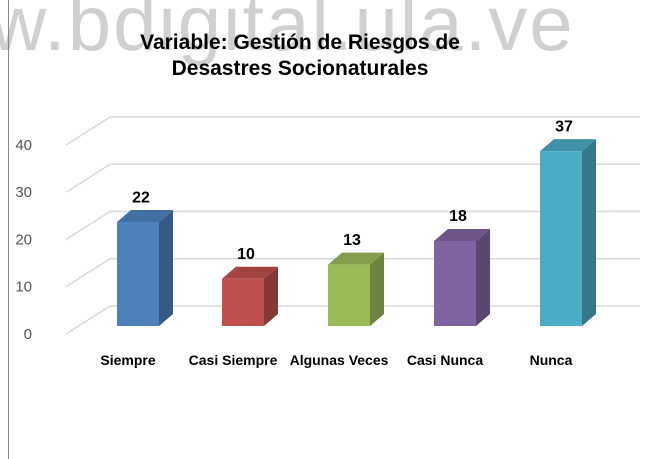  I want to click on x-tick-label: Casi Siempre, so click(233, 360).